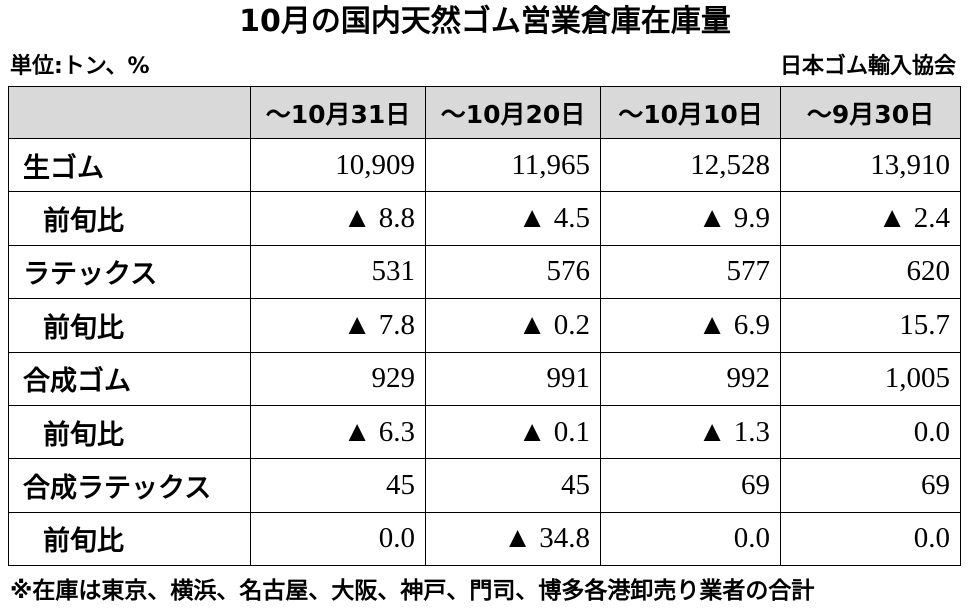 This screenshot has width=970, height=611. I want to click on column-header: ～10月10日, so click(690, 112).